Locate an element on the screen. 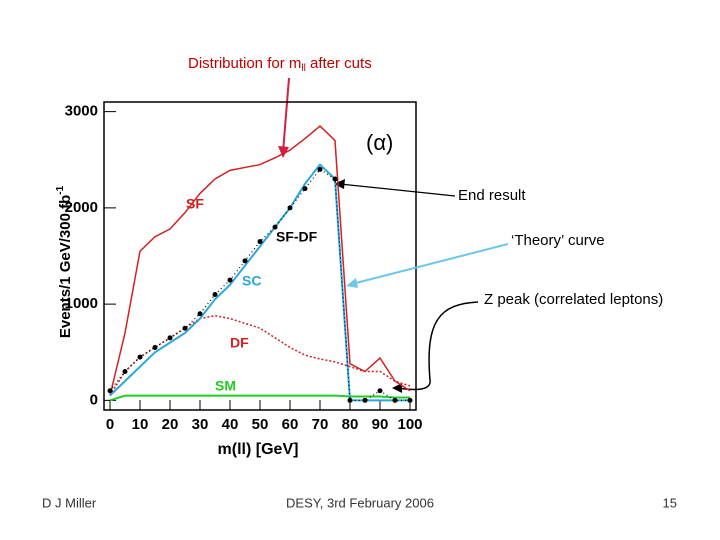 The height and width of the screenshot is (540, 720). x-axis-label: m(ll) [GeV] is located at coordinates (258, 449).